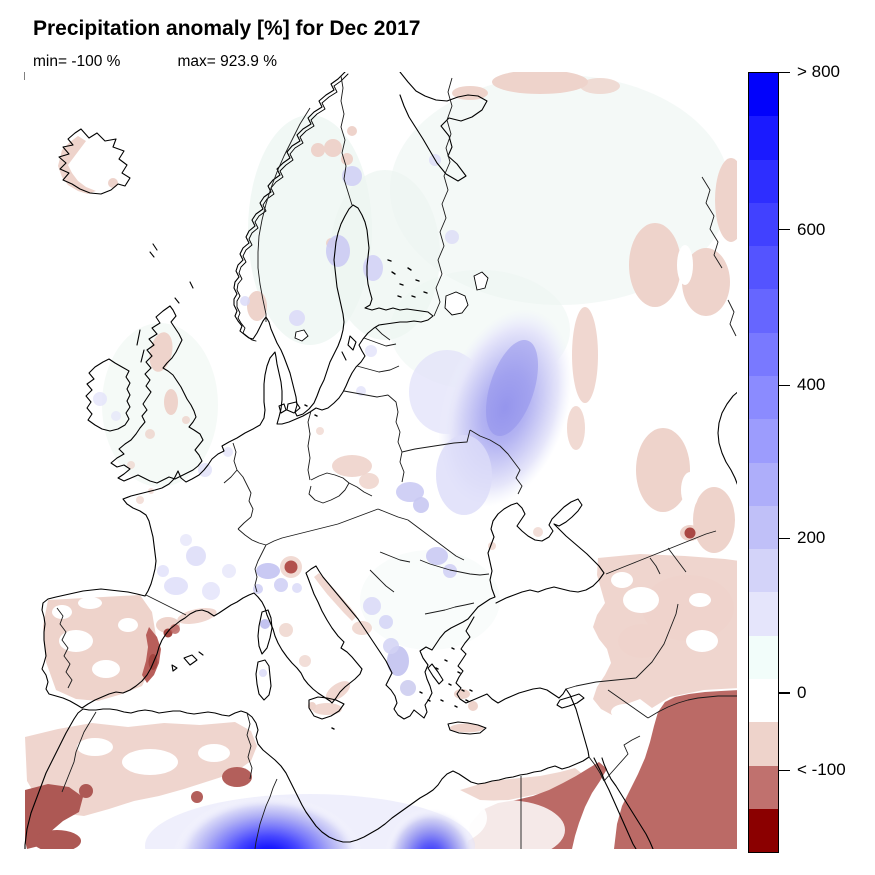 Image resolution: width=875 pixels, height=875 pixels. Describe the element at coordinates (797, 458) in the screenshot. I see `colorbar: > 800 600 400 200 0 < -100` at that location.